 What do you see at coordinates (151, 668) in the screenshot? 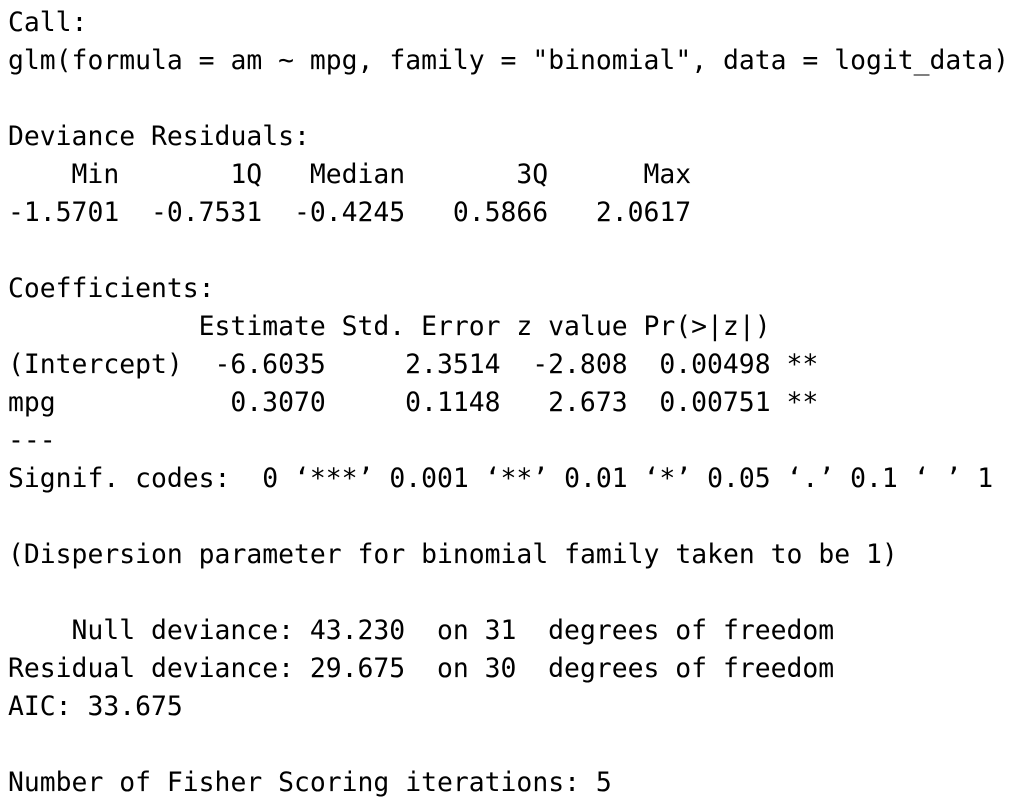
I see `residual-deviance-label: Residual deviance:` at bounding box center [151, 668].